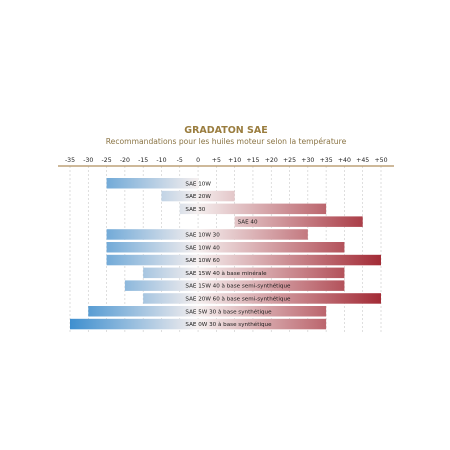  What do you see at coordinates (234, 160) in the screenshot?
I see `x-tick-label: +10` at bounding box center [234, 160].